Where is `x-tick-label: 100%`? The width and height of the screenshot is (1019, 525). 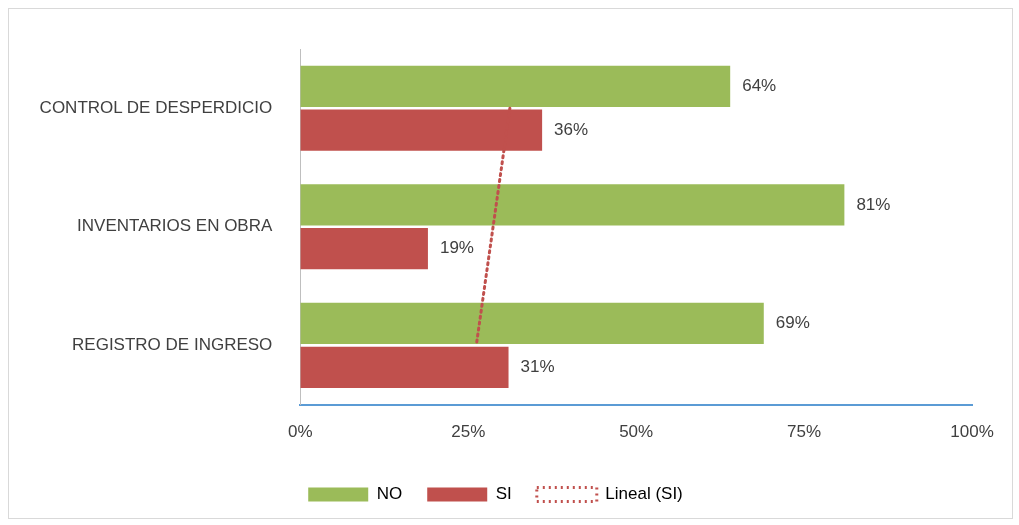
x-tick-label: 100% is located at coordinates (972, 432).